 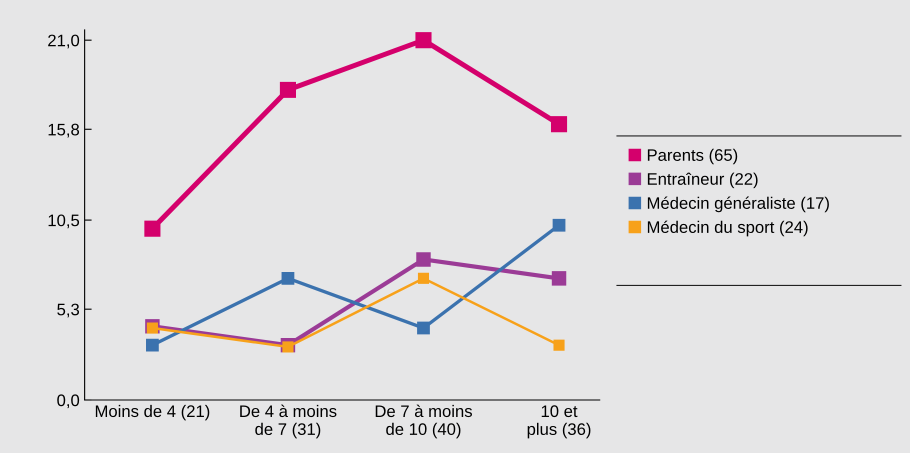 What do you see at coordinates (64, 221) in the screenshot?
I see `y-tick-label: 10,5` at bounding box center [64, 221].